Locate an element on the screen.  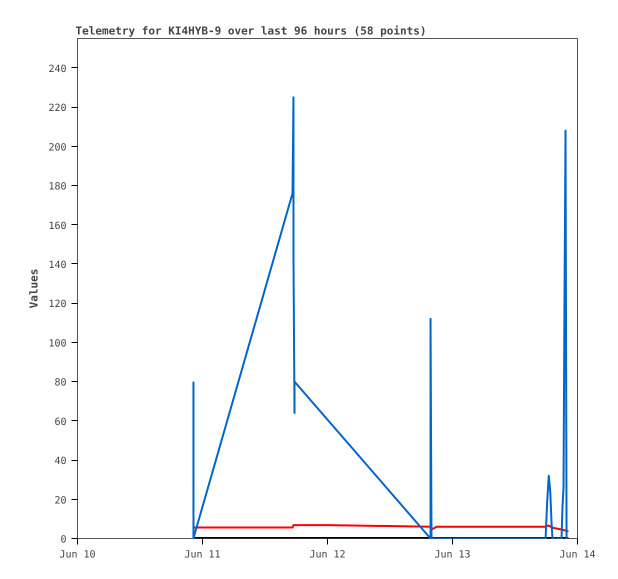
y-tick-label: 100 is located at coordinates (57, 344).